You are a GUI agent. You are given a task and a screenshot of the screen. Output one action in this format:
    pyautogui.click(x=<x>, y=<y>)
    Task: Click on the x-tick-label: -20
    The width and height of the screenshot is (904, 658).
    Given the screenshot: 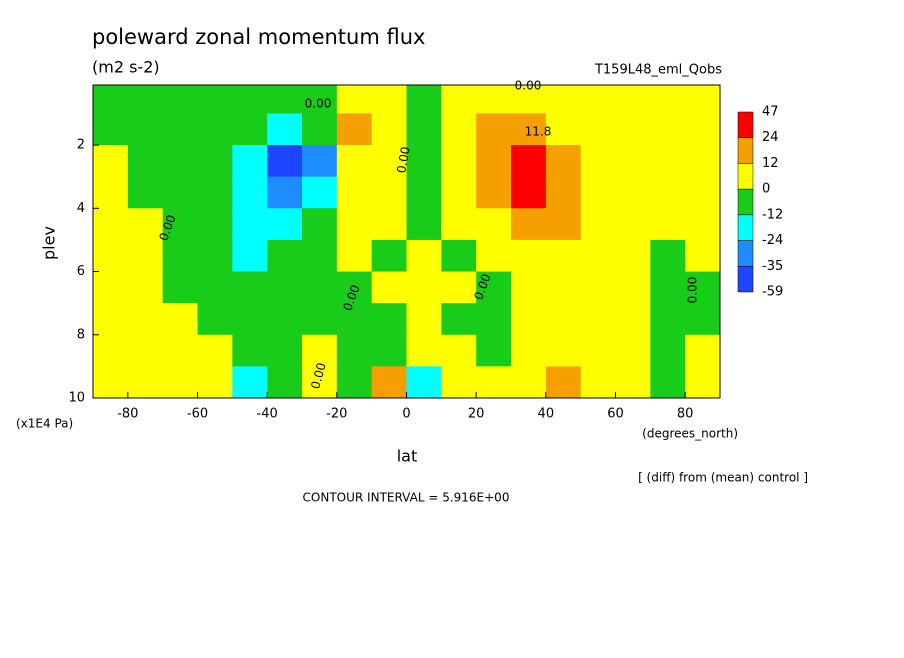 What is the action you would take?
    pyautogui.click(x=336, y=414)
    